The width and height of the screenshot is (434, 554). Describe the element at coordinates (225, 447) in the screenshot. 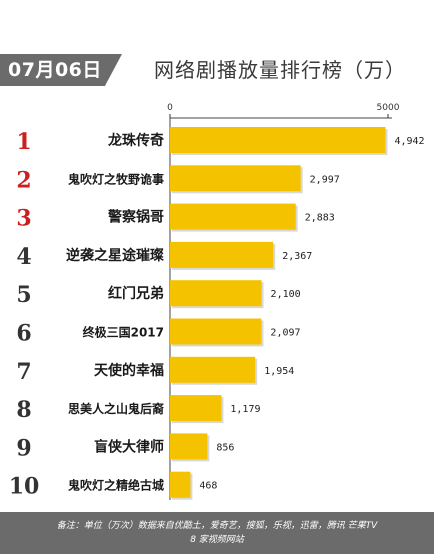

I see `value-label: 856` at that location.